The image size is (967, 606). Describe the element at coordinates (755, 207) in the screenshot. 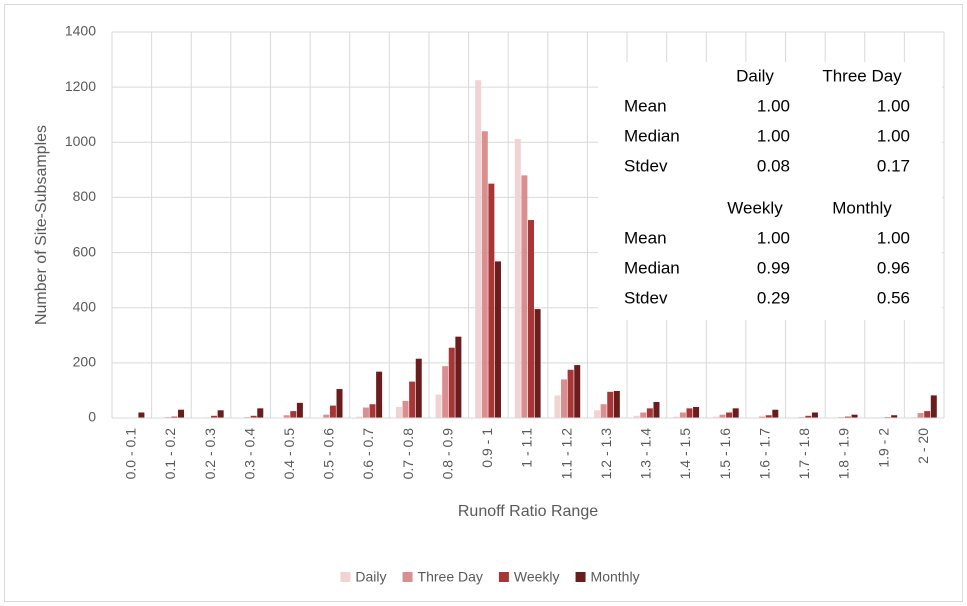

I see `stats-column-header: Weekly` at that location.